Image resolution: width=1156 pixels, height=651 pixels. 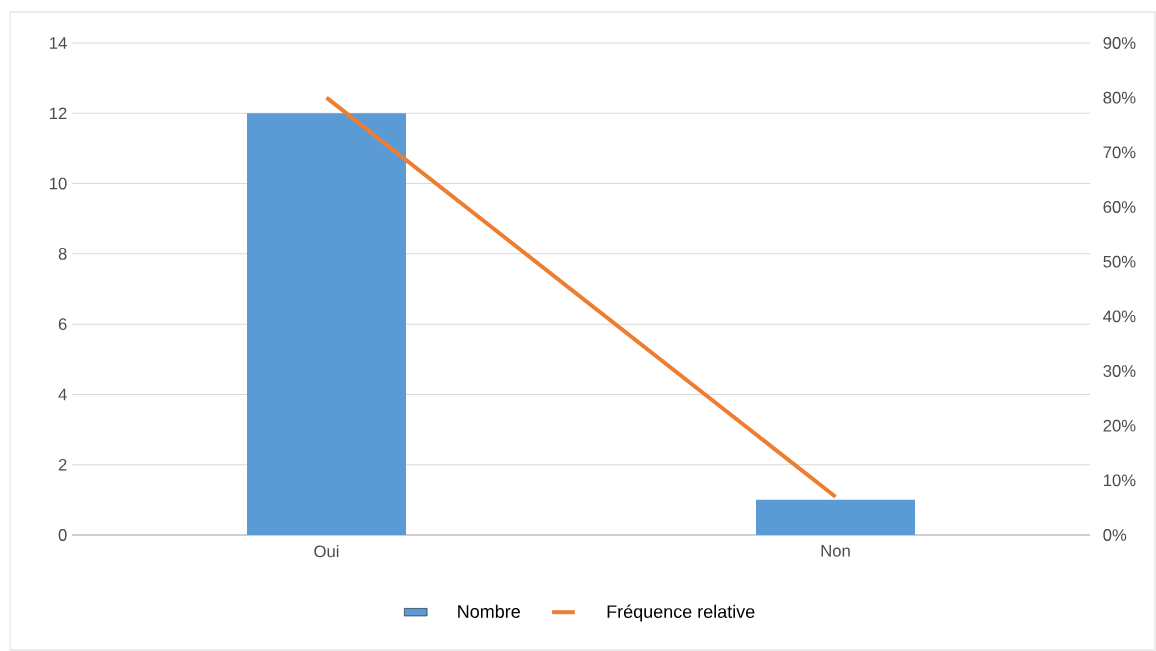 I want to click on x-tick-label: Oui, so click(x=326, y=551).